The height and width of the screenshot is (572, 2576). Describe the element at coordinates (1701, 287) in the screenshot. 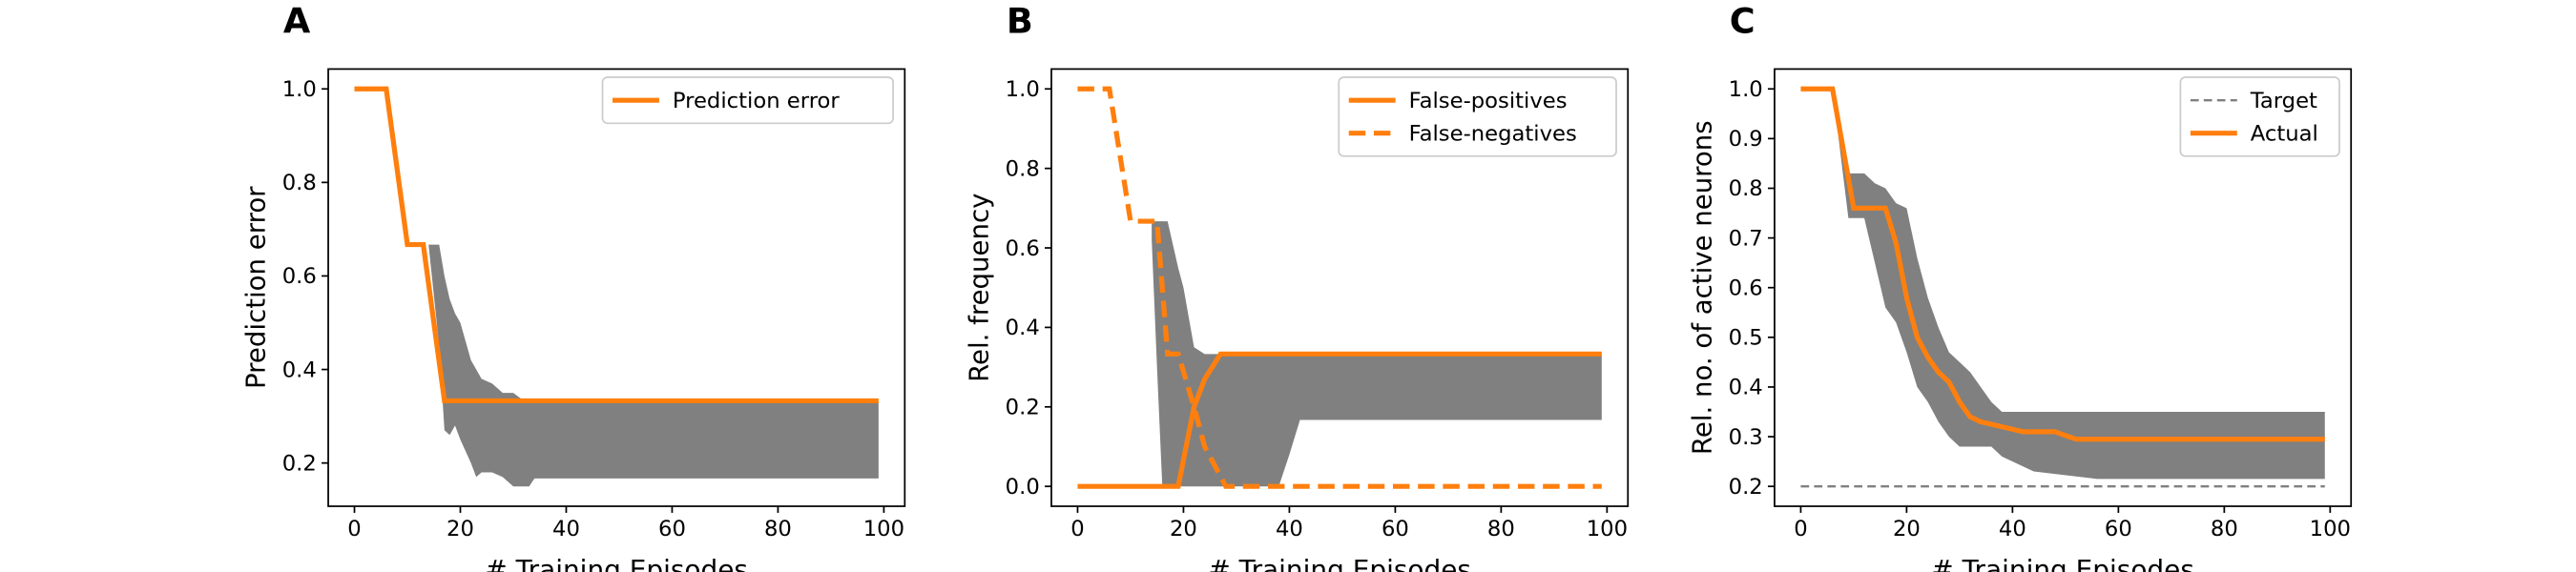

I see `y-axis-label: Rel. no. of active neurons` at that location.